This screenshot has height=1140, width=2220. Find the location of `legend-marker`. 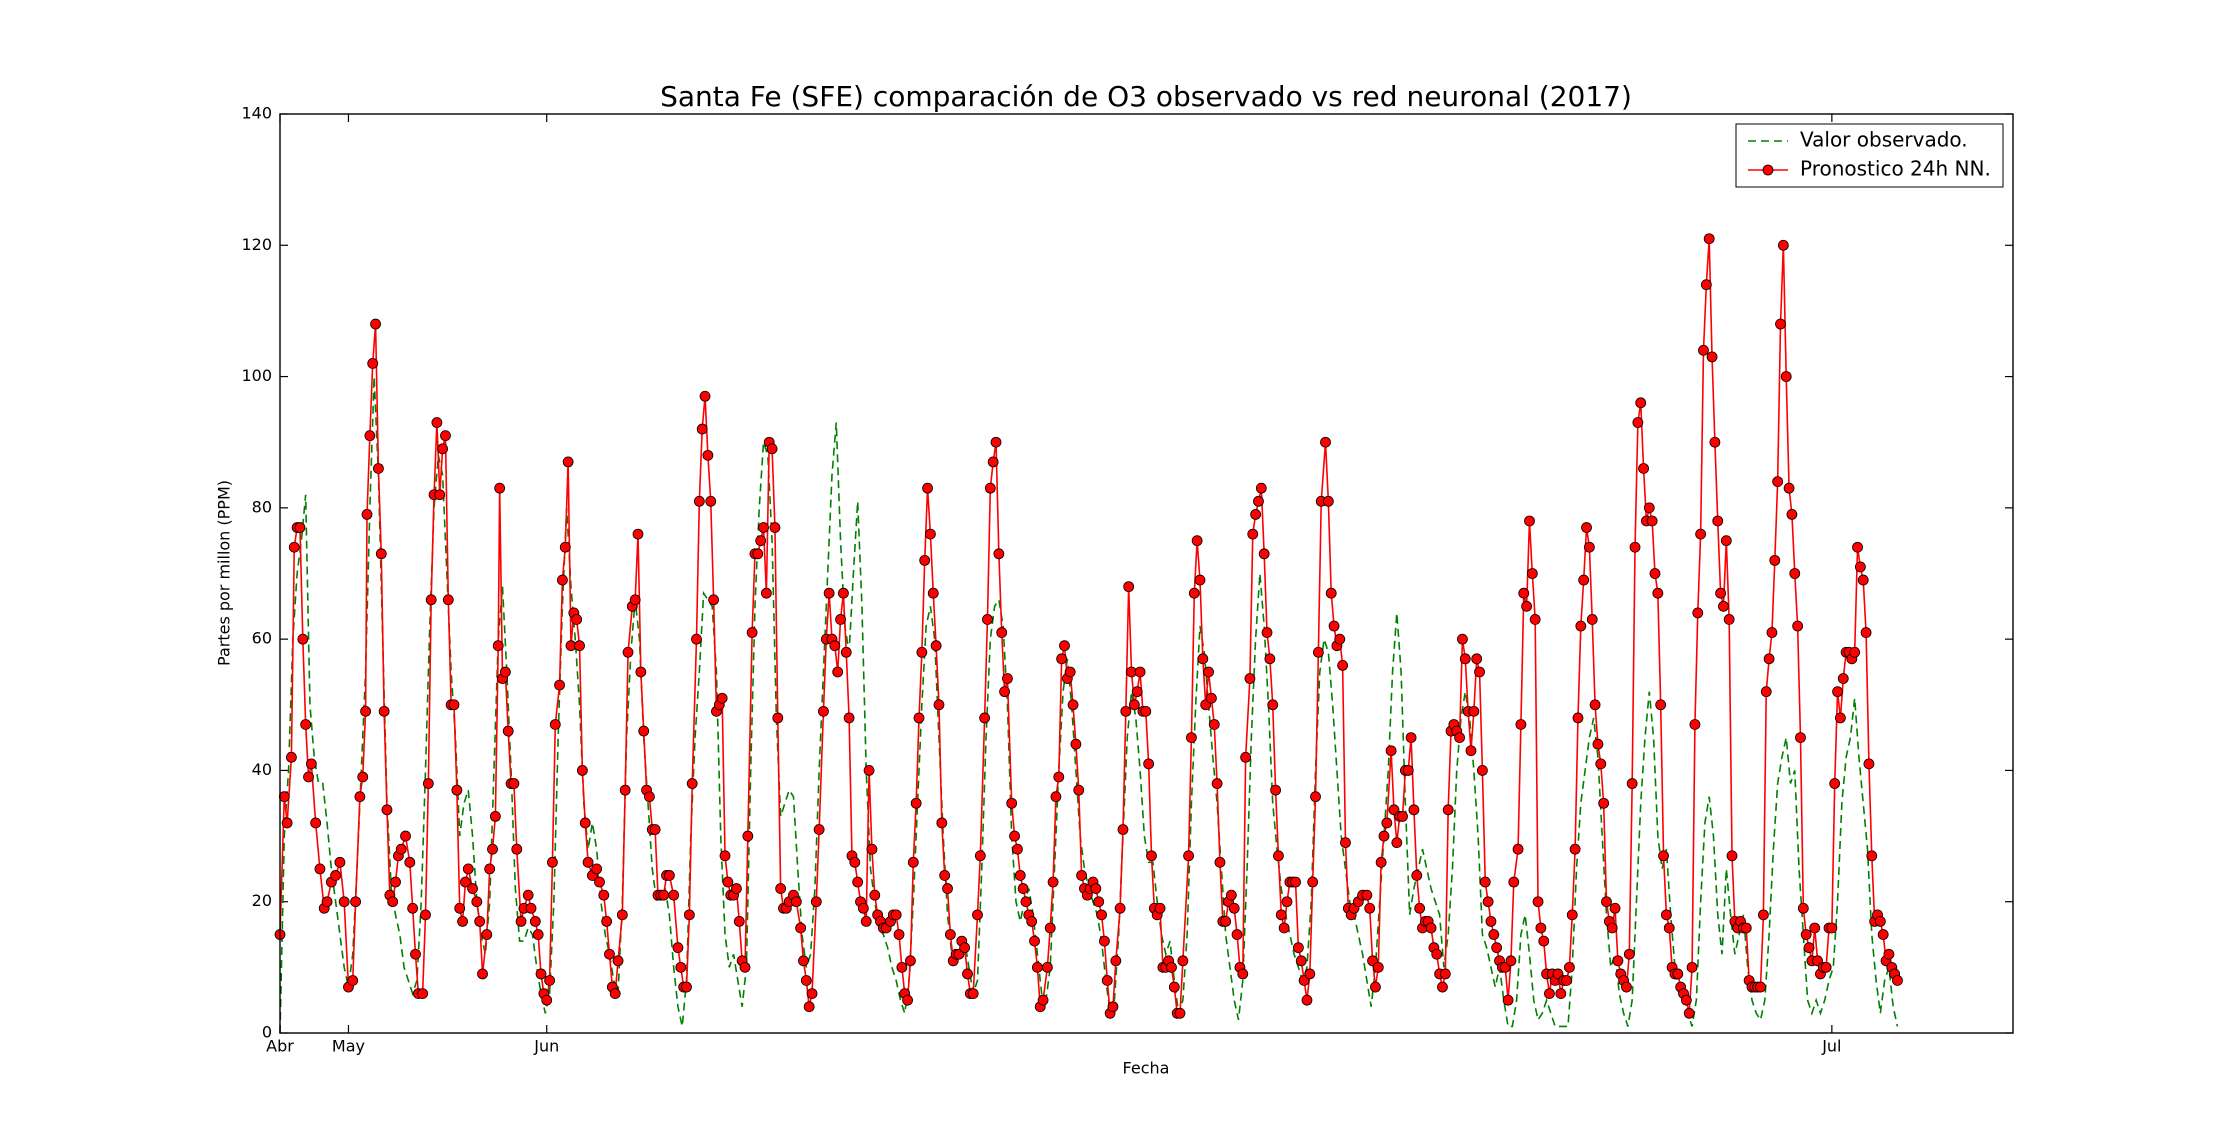

legend-marker is located at coordinates (1768, 170).